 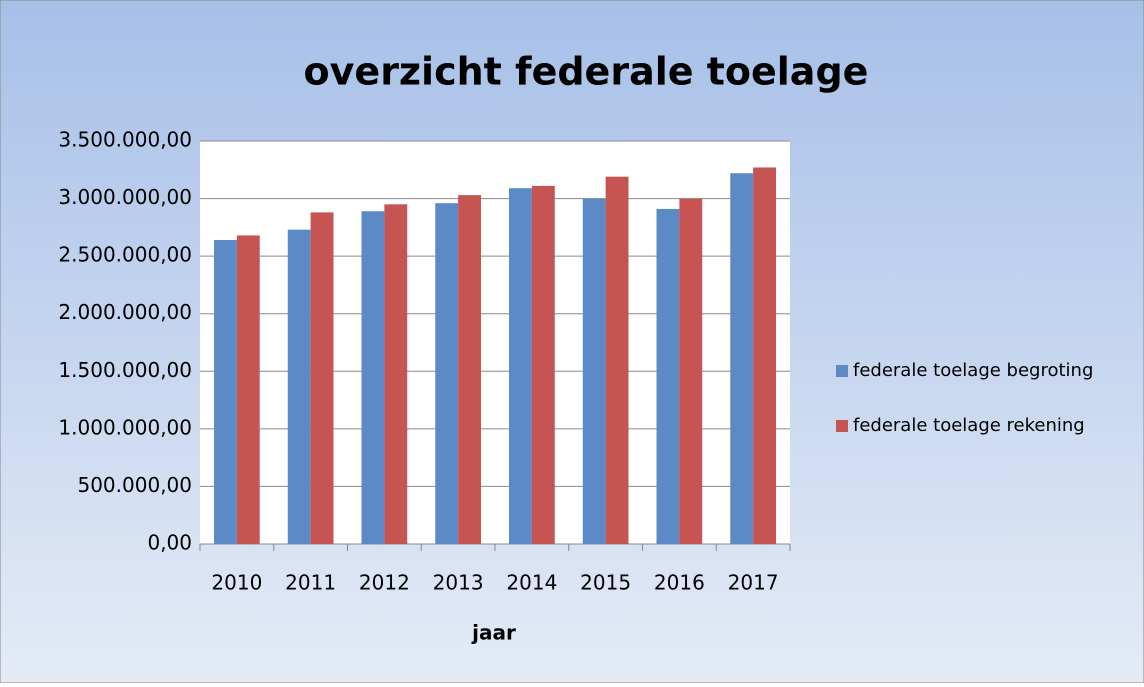 What do you see at coordinates (134, 485) in the screenshot?
I see `y-tick-label: 500.000,00` at bounding box center [134, 485].